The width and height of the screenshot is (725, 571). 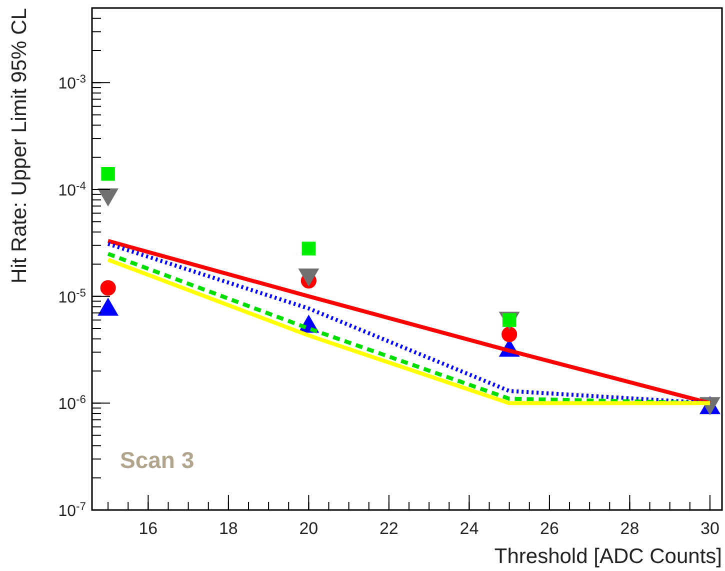 I want to click on y-tick-label: 10$^{-3}$, so click(x=72, y=83).